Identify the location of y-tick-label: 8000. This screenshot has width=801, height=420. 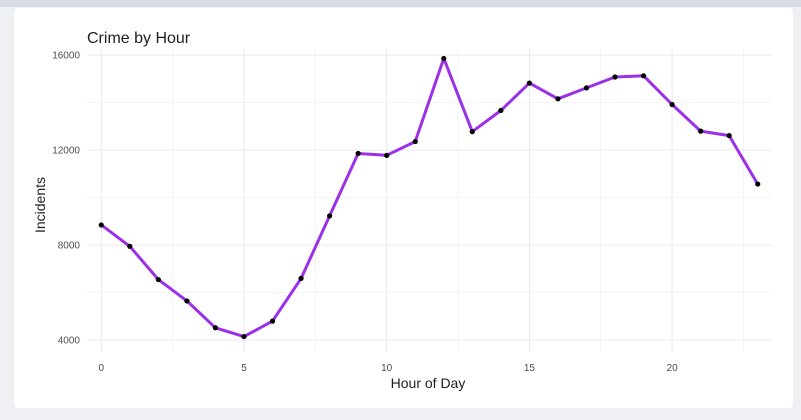
(69, 246).